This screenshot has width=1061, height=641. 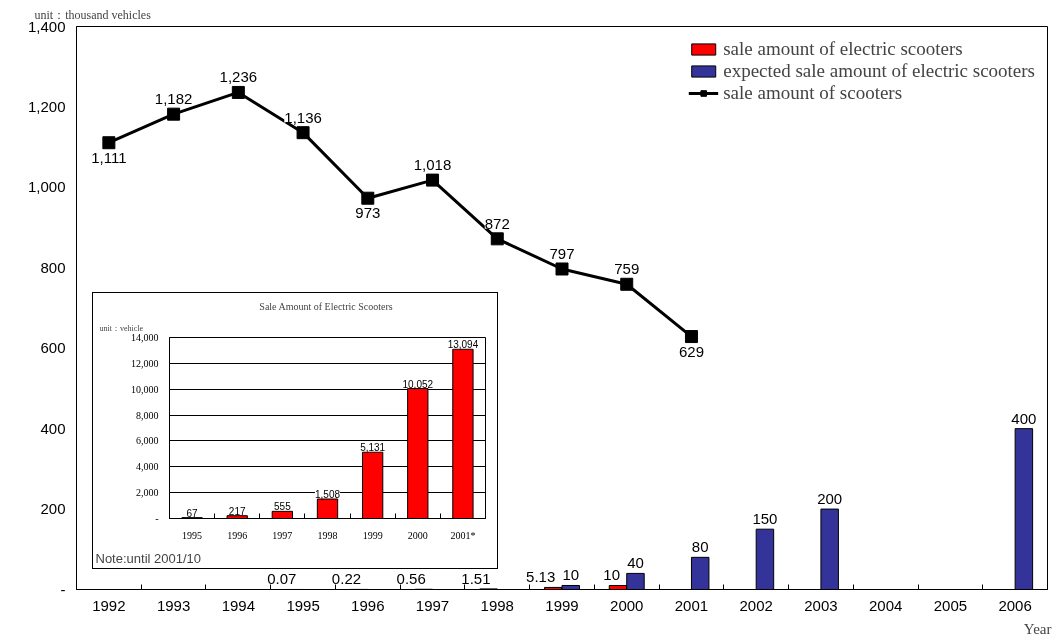 What do you see at coordinates (147, 415) in the screenshot?
I see `y-tick-label: 8,000` at bounding box center [147, 415].